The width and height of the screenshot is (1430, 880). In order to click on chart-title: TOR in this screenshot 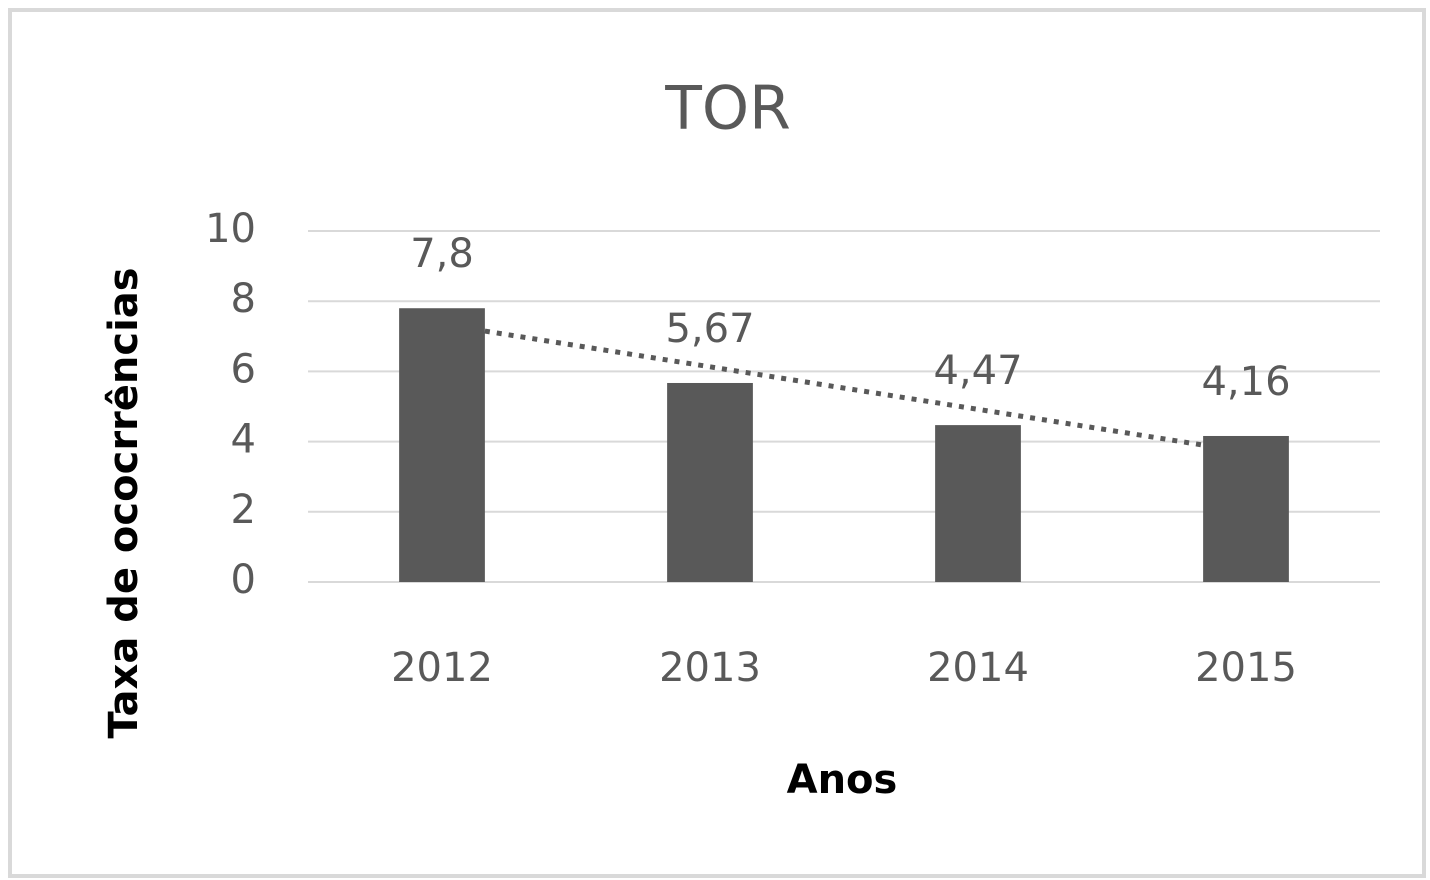, I will do `click(727, 109)`.